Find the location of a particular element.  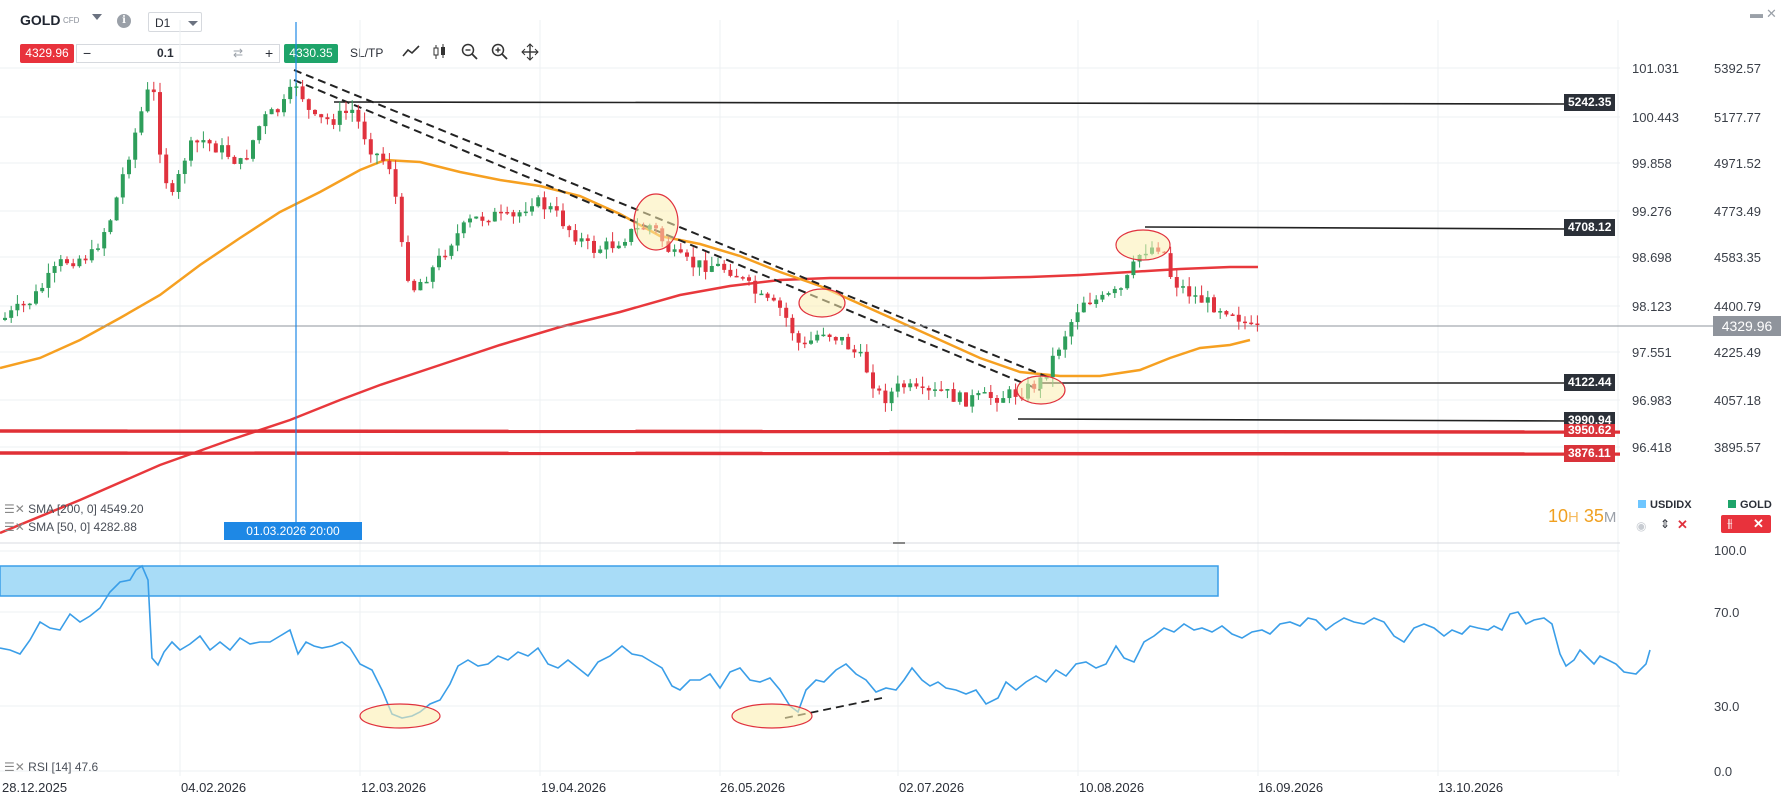

close-window-icon: ✕ is located at coordinates (1771, 13).